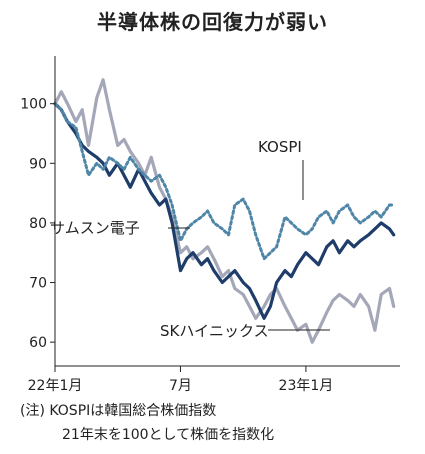  What do you see at coordinates (118, 411) in the screenshot?
I see `note-line-1: (注) KOSPIは韓国総合株価指数` at bounding box center [118, 411].